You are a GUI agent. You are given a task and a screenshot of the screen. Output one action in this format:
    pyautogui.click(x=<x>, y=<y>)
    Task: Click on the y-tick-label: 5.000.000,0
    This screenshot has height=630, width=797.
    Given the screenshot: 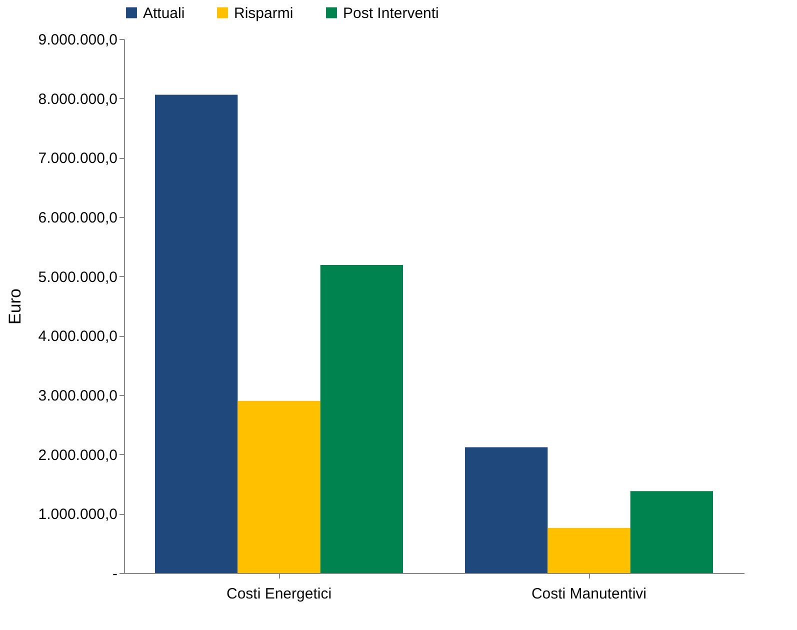 What is the action you would take?
    pyautogui.click(x=78, y=277)
    